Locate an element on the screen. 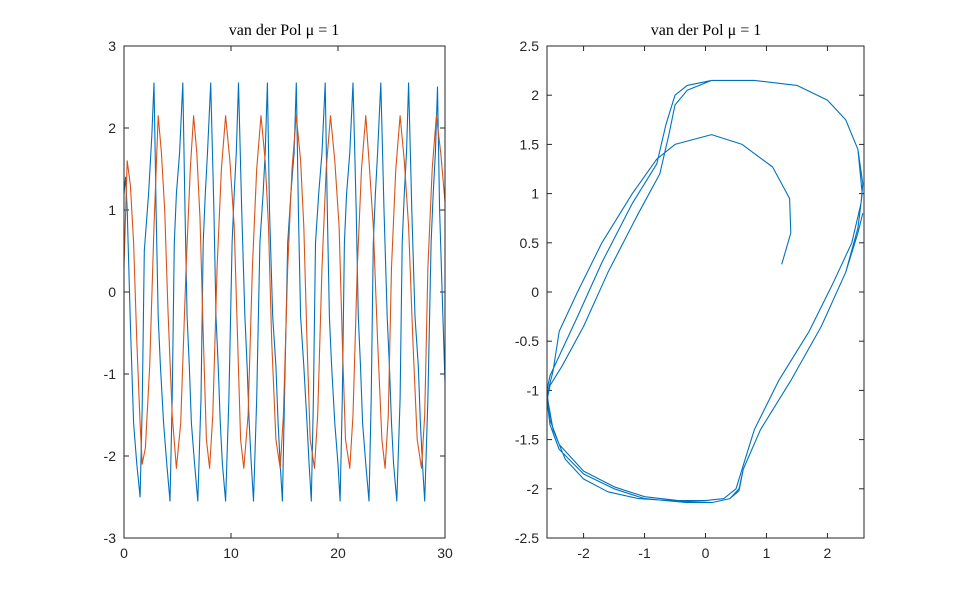 Image resolution: width=957 pixels, height=605 pixels. left-x-tick-label: 10 is located at coordinates (231, 553).